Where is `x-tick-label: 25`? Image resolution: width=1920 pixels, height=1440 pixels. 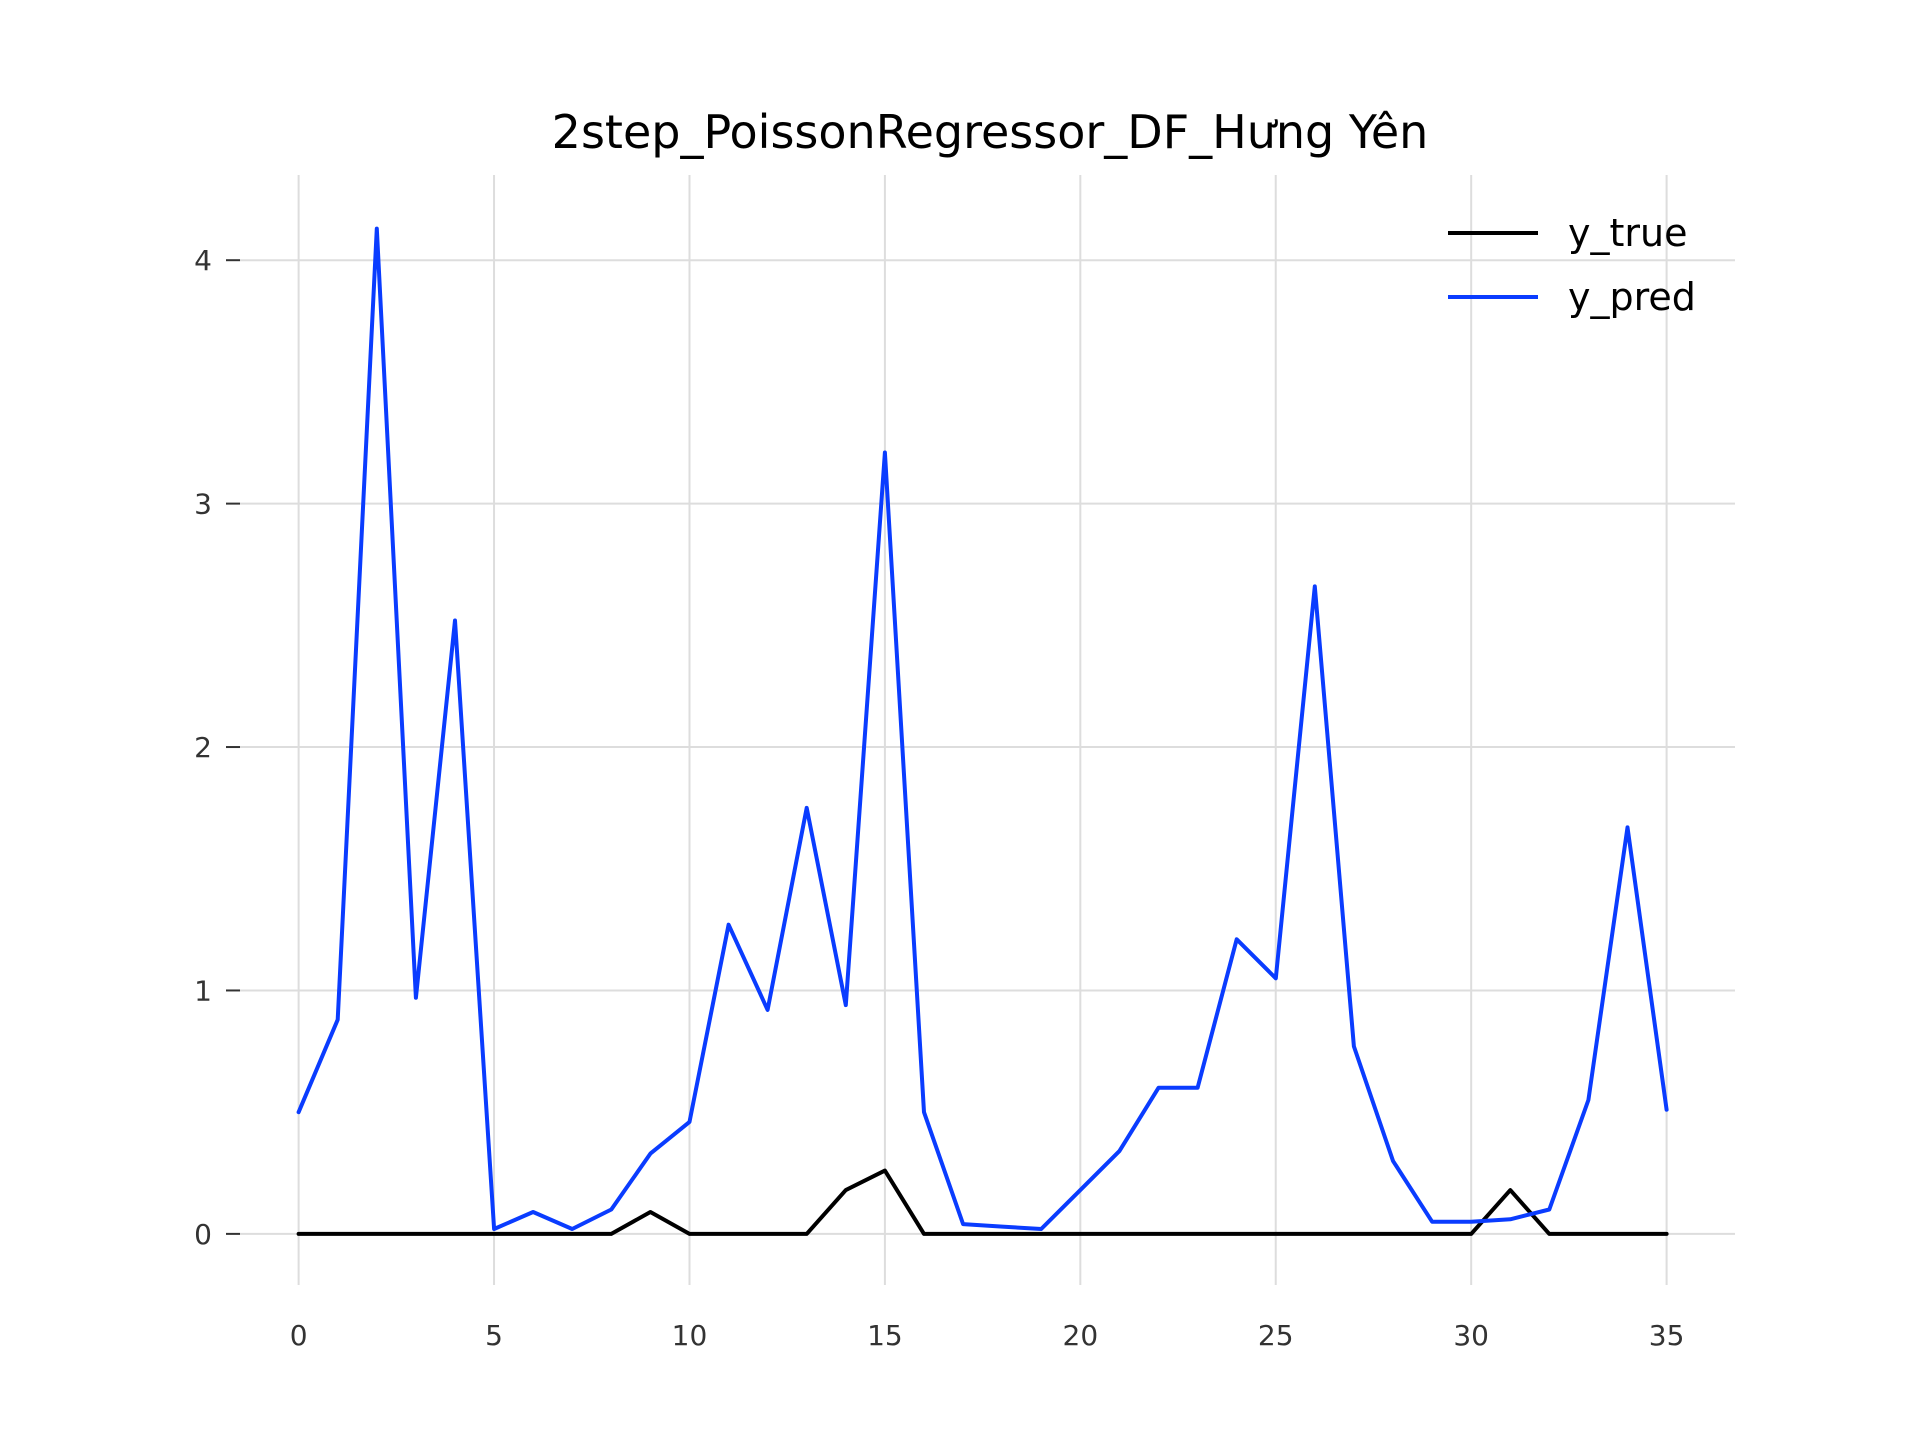 x-tick-label: 25 is located at coordinates (1276, 1335).